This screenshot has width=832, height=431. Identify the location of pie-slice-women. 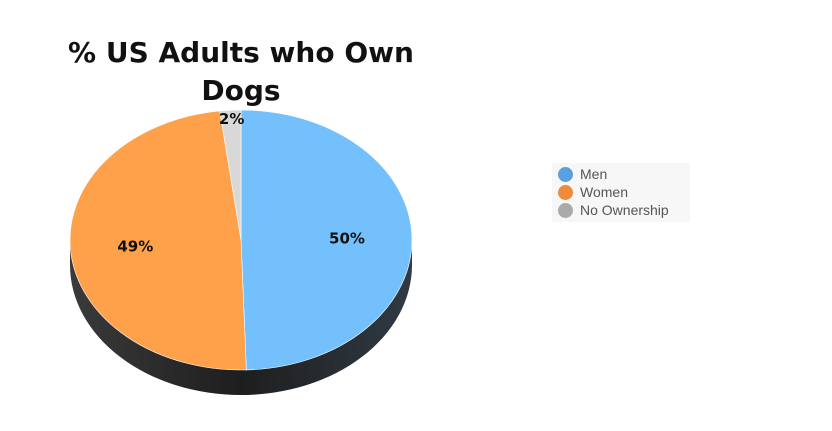
(158, 240).